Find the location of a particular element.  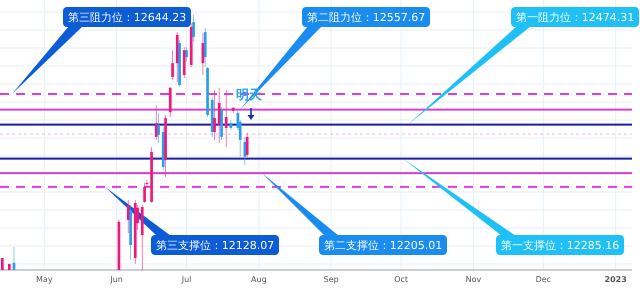

annotation: 第二支撑位：12205.01 is located at coordinates (383, 245).